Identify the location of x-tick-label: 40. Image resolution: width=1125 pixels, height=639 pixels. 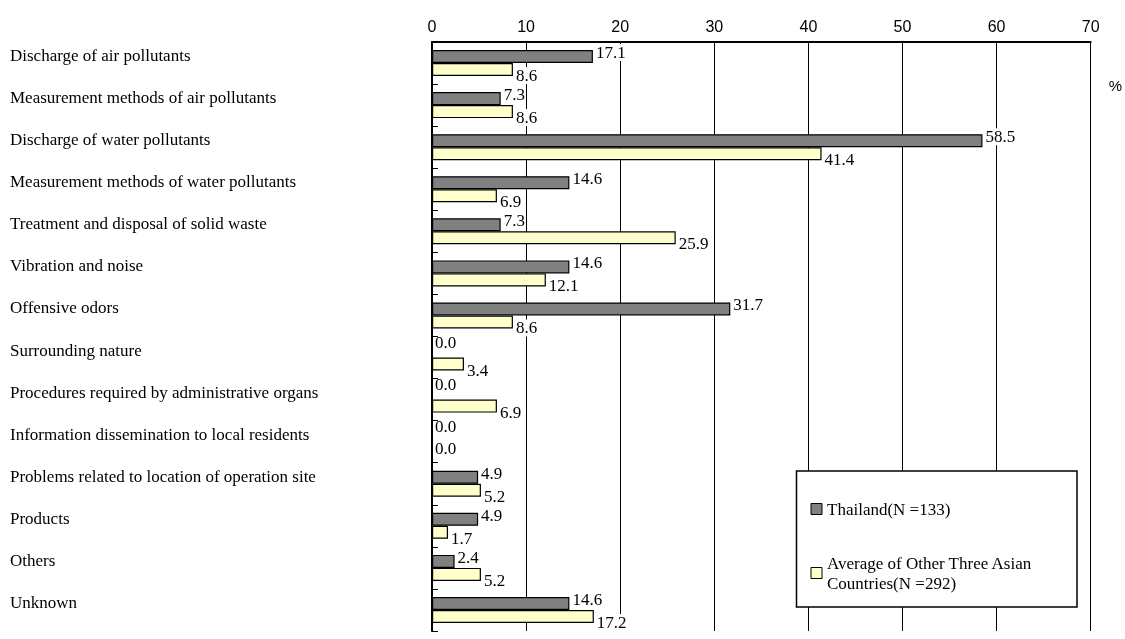
(808, 26).